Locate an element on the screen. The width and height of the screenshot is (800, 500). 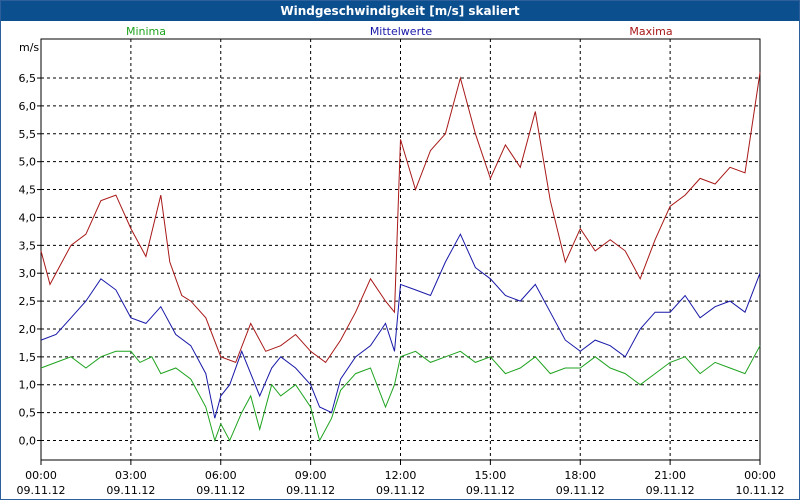
x-tick-time: 15:00 is located at coordinates (491, 475).